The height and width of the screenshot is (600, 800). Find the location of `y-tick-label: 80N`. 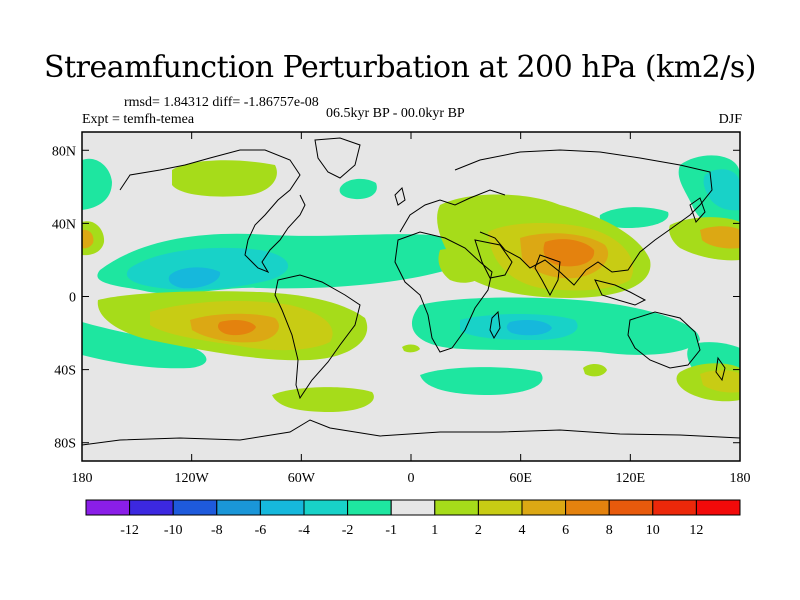

y-tick-label: 80N is located at coordinates (64, 151).